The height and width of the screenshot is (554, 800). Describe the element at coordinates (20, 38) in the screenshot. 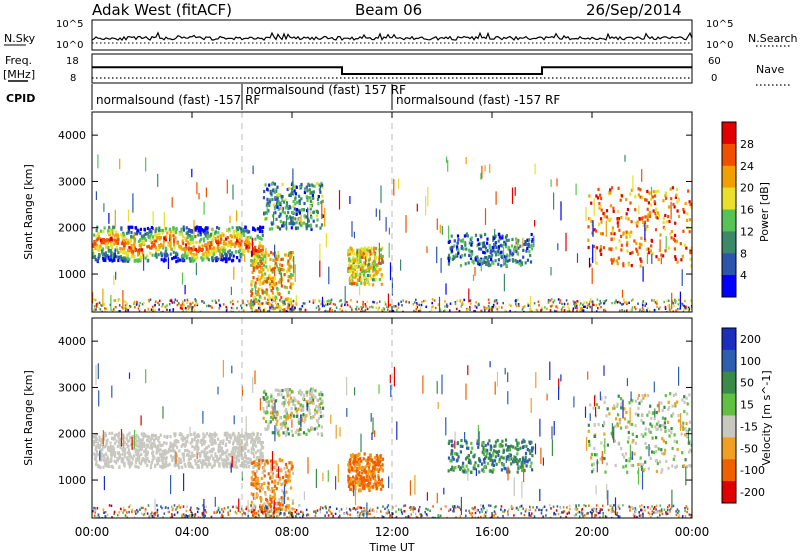

I see `nsky-label: N.Sky` at that location.